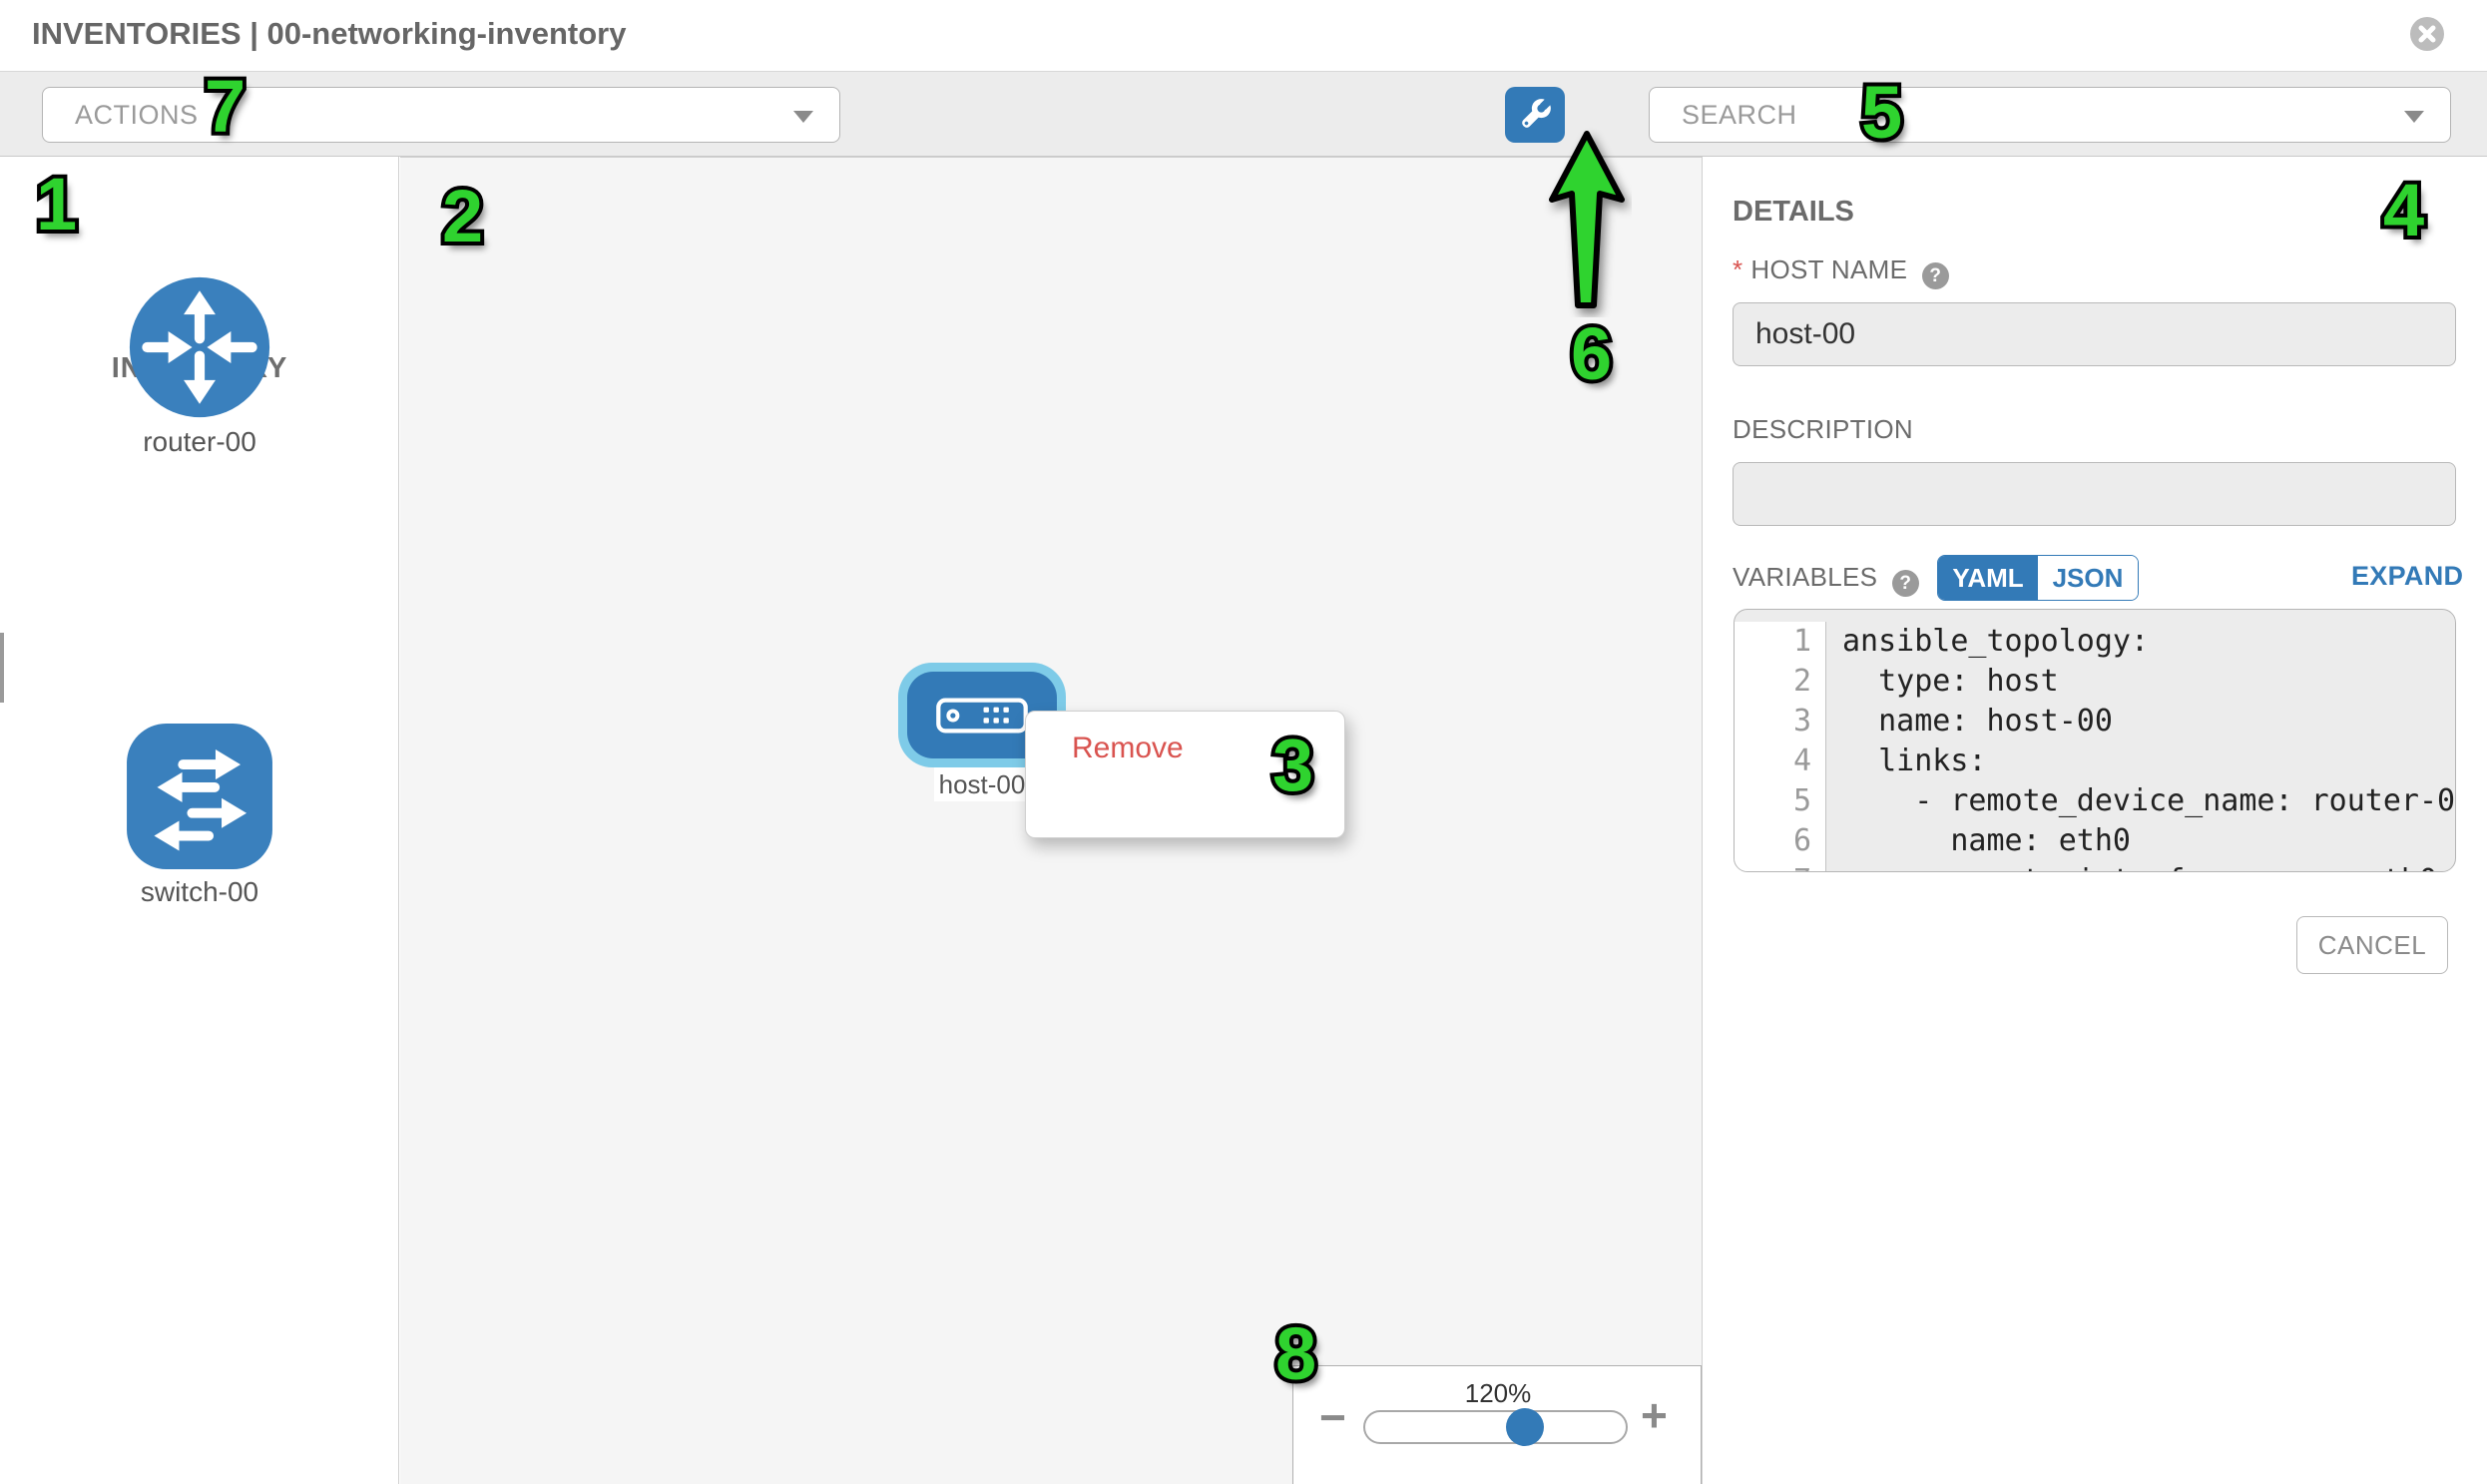 Image resolution: width=2487 pixels, height=1484 pixels. Describe the element at coordinates (1823, 429) in the screenshot. I see `description-label: DESCRIPTION` at that location.